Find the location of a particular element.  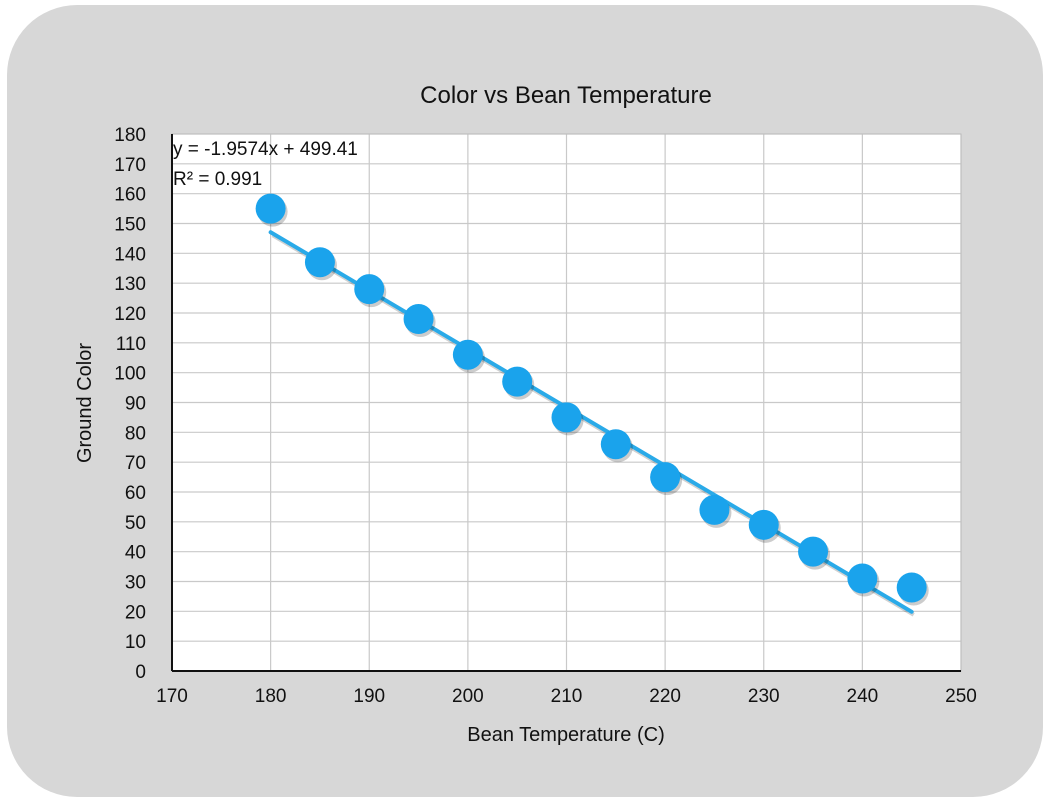

y-tick-label: 180 is located at coordinates (130, 135).